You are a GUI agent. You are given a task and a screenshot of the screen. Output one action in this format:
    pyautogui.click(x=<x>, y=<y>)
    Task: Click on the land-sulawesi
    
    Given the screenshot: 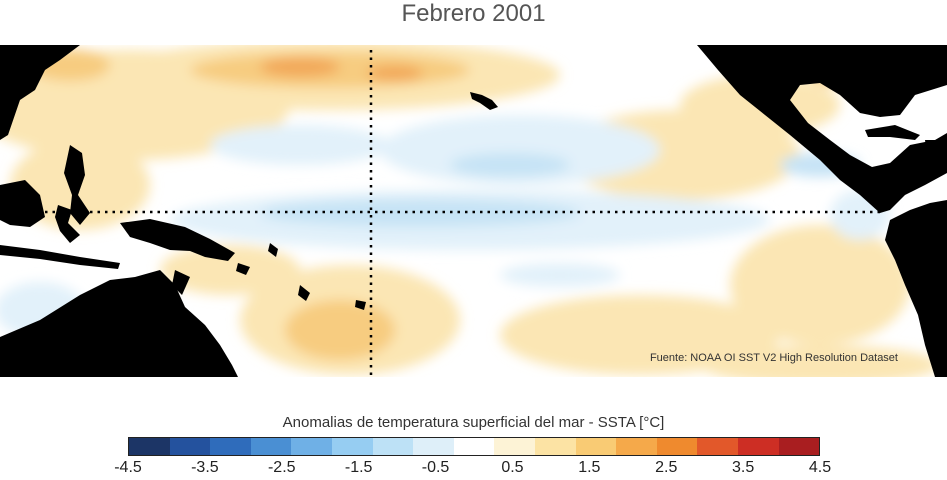 What is the action you would take?
    pyautogui.click(x=67, y=224)
    